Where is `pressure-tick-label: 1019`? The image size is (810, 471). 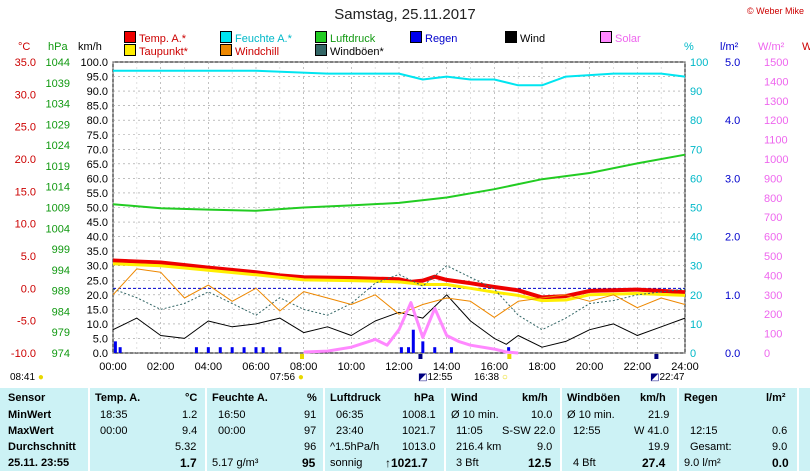
pressure-tick-label: 1019 is located at coordinates (58, 167).